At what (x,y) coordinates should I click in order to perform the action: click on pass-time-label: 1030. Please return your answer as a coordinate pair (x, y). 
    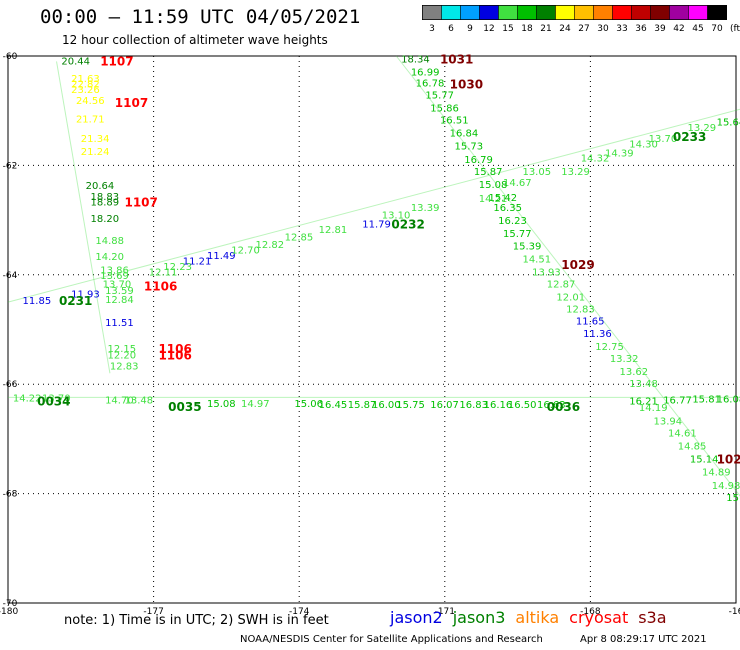
    Looking at the image, I should click on (466, 84).